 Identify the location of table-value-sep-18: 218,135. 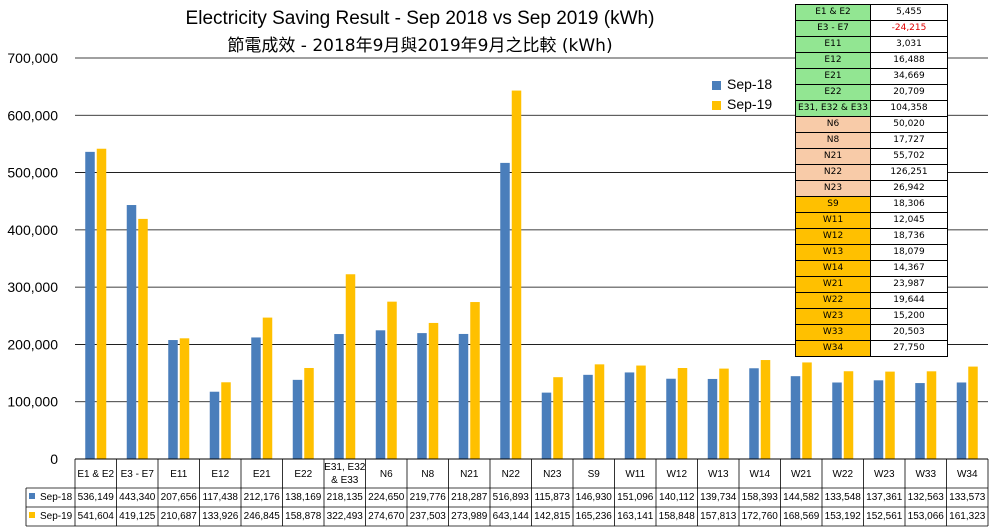
(345, 497).